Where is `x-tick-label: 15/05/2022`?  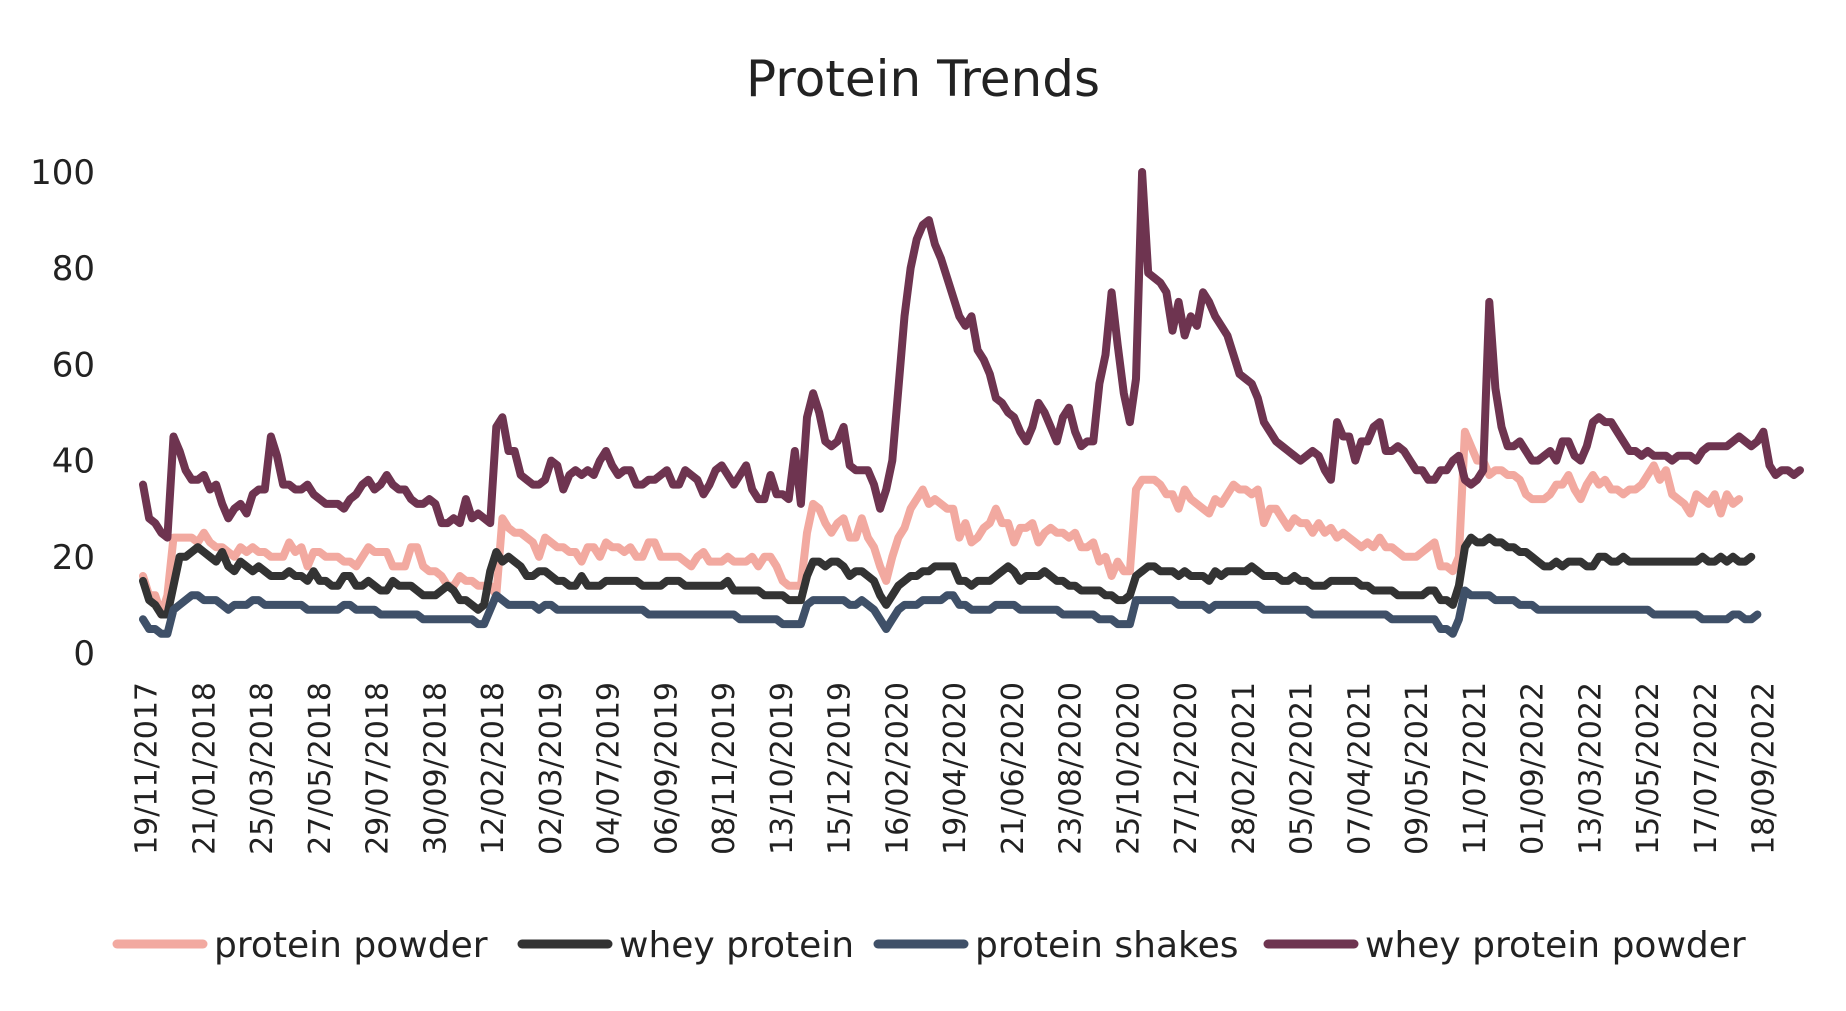
x-tick-label: 15/05/2022 is located at coordinates (1648, 768).